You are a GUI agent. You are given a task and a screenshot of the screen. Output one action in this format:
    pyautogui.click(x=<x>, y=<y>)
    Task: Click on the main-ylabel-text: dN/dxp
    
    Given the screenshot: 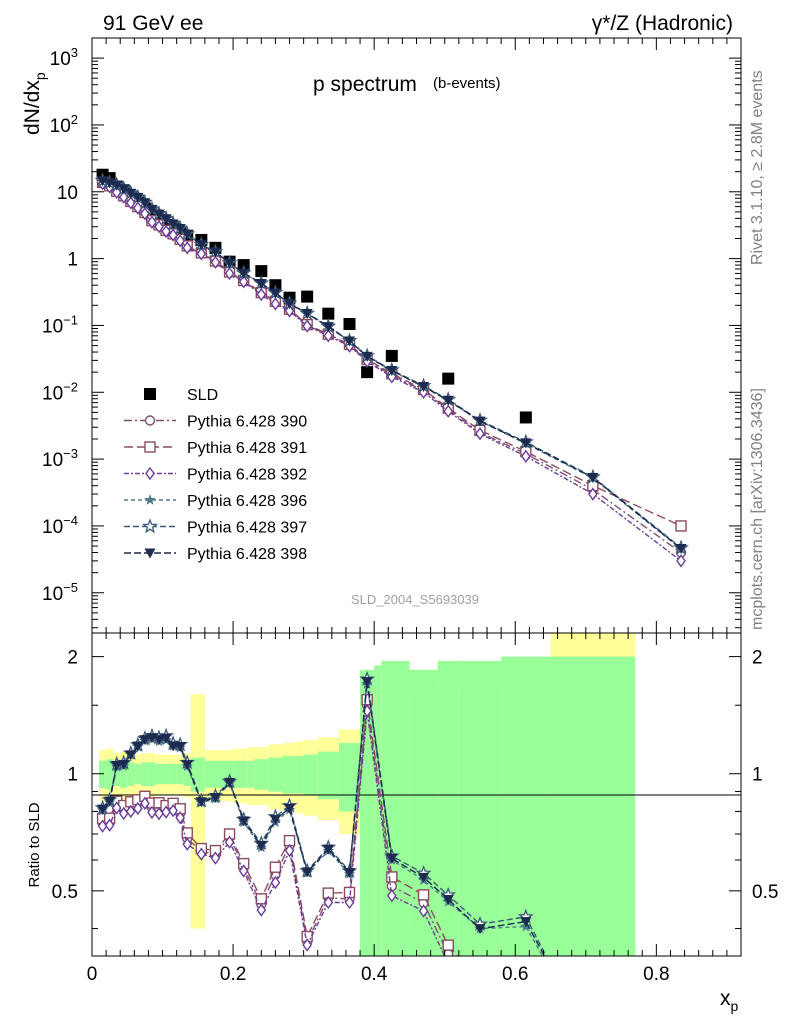 What is the action you would take?
    pyautogui.click(x=34, y=103)
    